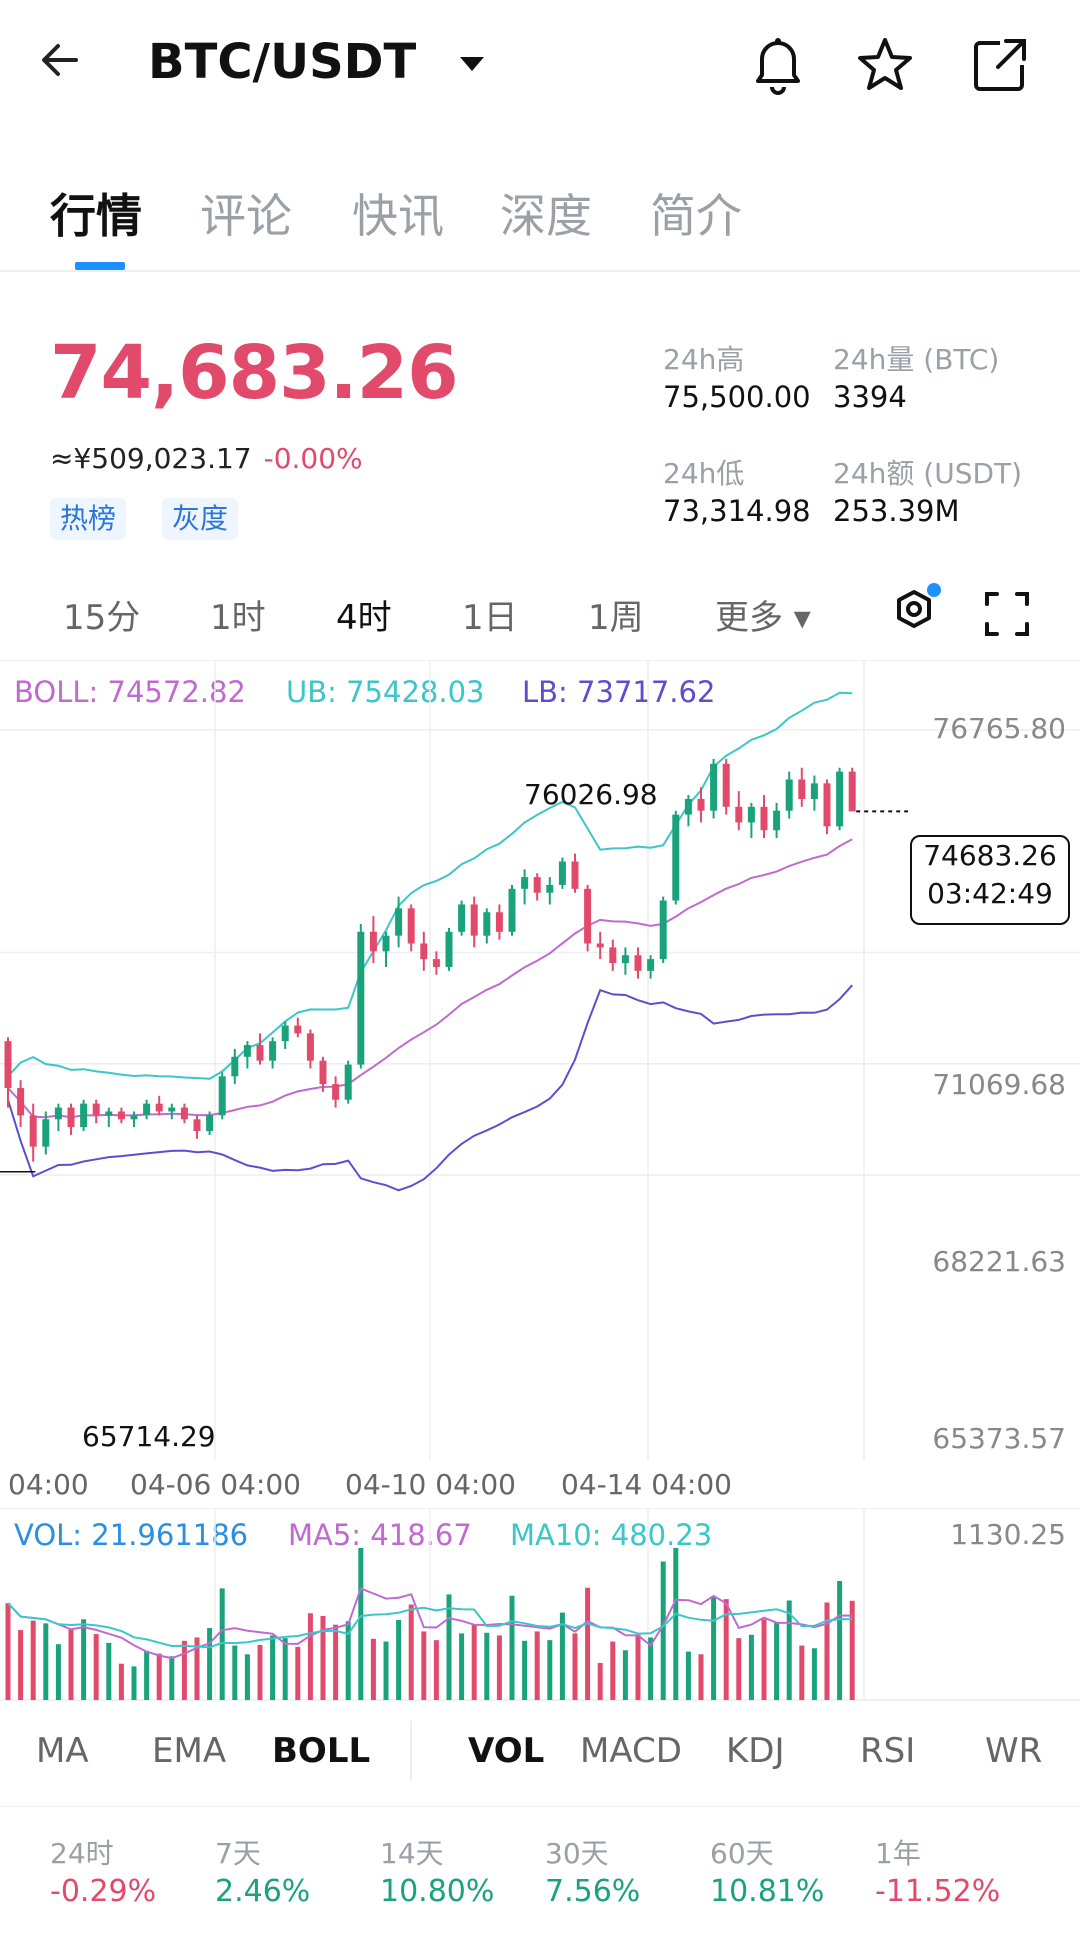 This screenshot has width=1080, height=1937. I want to click on volume-ma10-line, so click(430, 1625).